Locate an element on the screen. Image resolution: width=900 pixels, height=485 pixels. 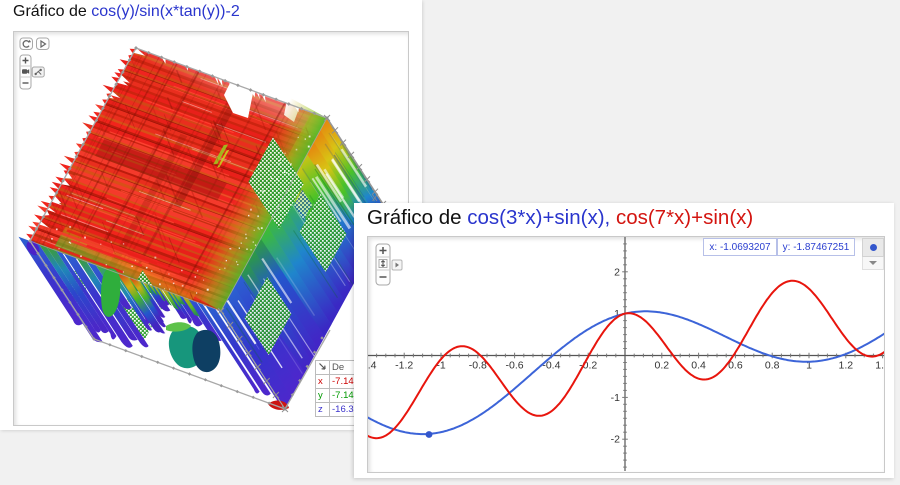
svg-text: x is located at coordinates (375, 198).